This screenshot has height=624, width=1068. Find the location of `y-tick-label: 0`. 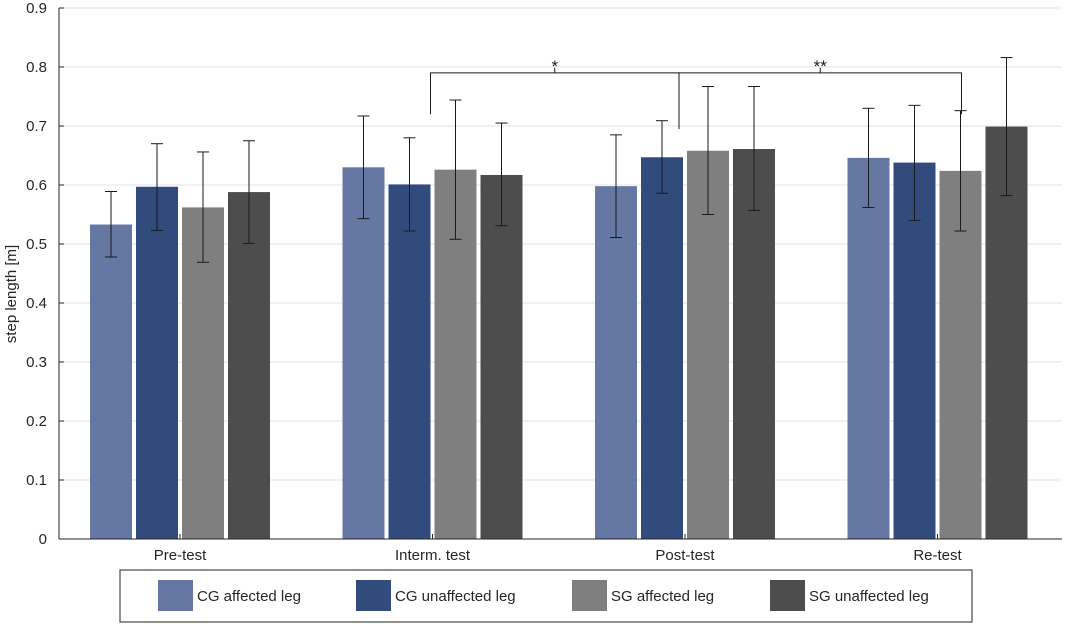

y-tick-label: 0 is located at coordinates (43, 539).